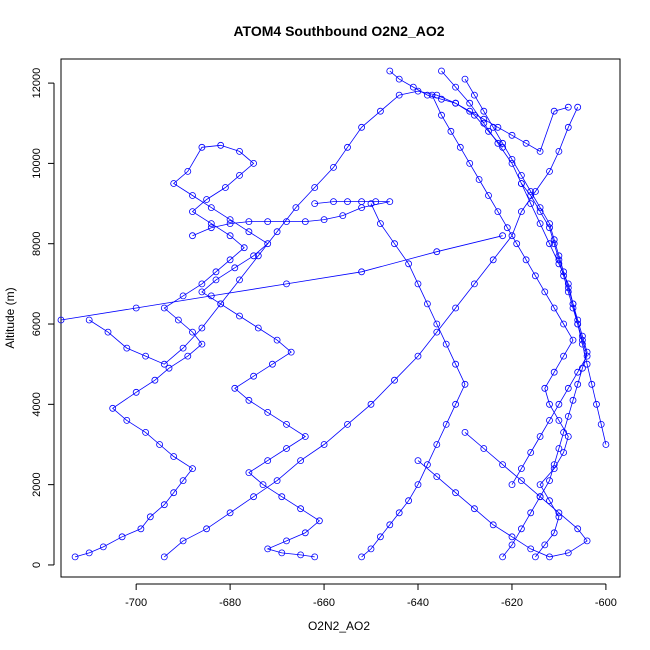 Image resolution: width=650 pixels, height=650 pixels. I want to click on series-center-left-link, so click(282, 278).